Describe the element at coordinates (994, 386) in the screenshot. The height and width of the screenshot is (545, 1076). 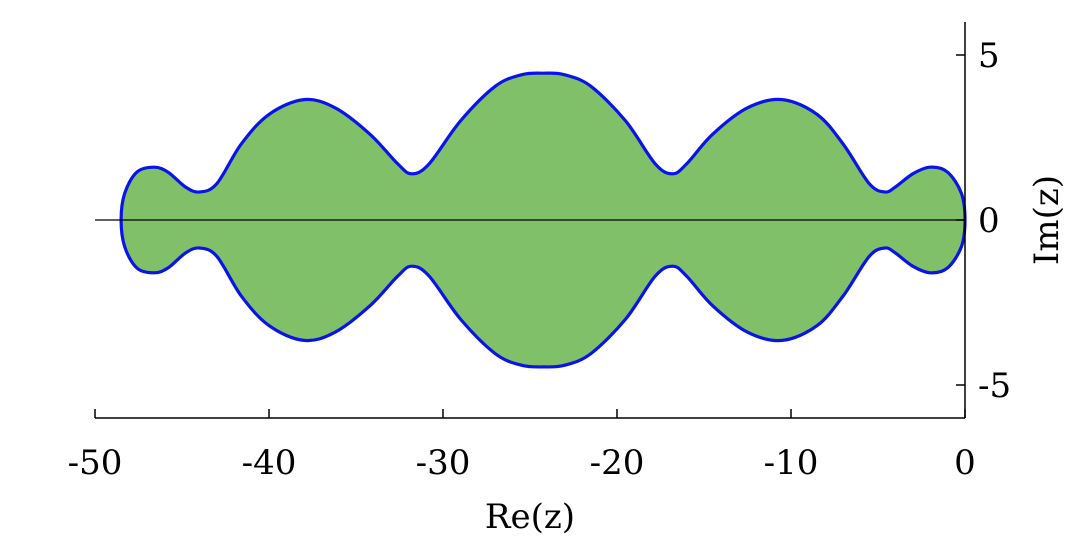
I see `y-tick-label: -5` at that location.